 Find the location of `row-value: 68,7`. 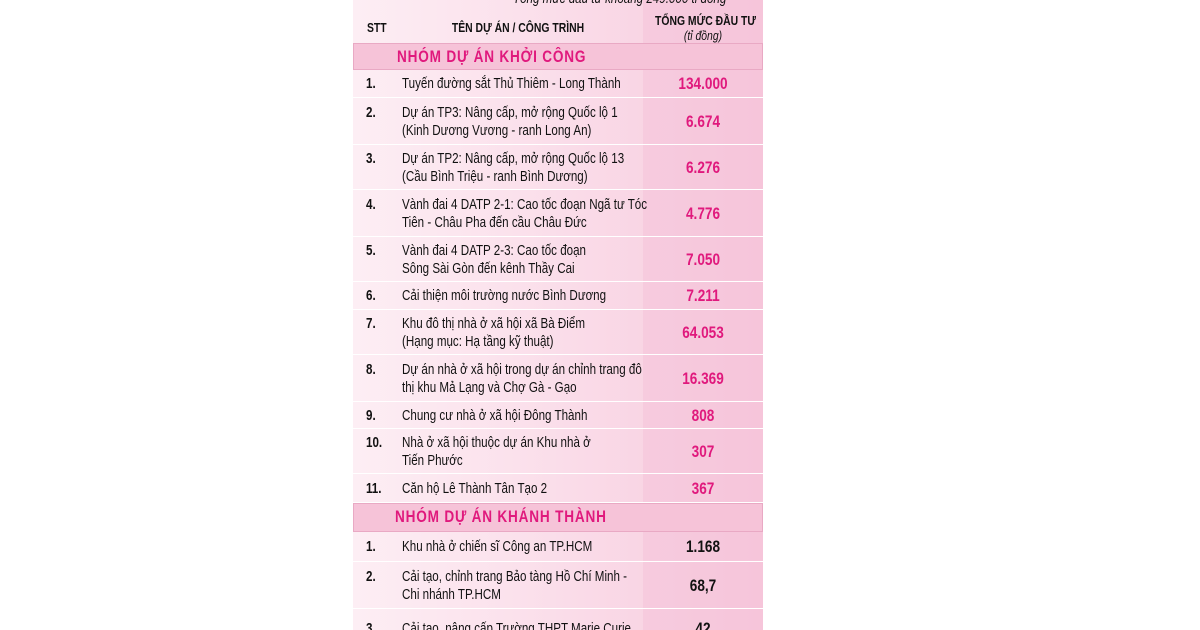

row-value: 68,7 is located at coordinates (703, 585).